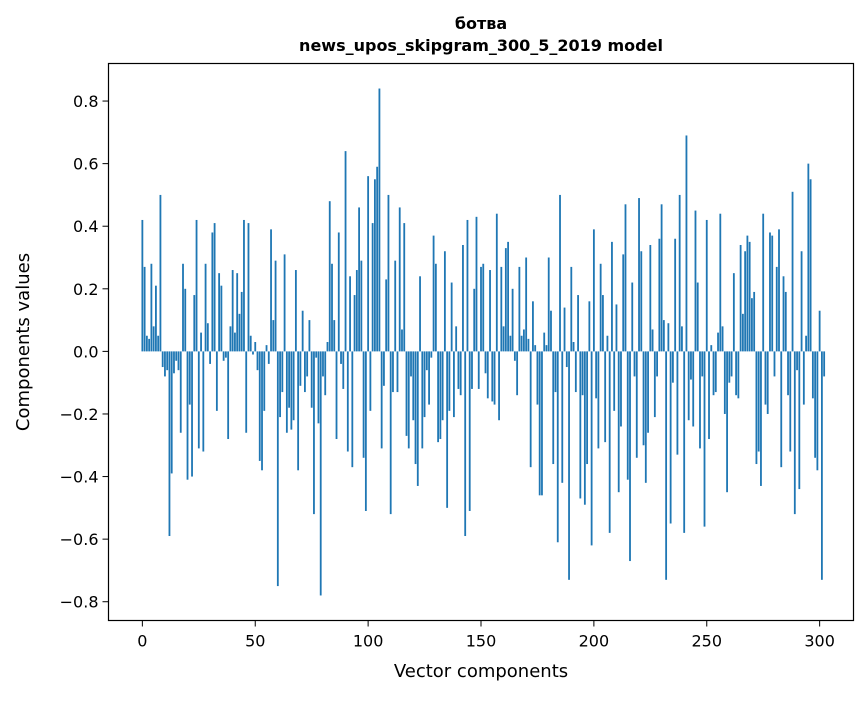 The width and height of the screenshot is (867, 701). Describe the element at coordinates (481, 45) in the screenshot. I see `chart-subtitle: news_upos_skipgram_300_5_2019 model` at that location.